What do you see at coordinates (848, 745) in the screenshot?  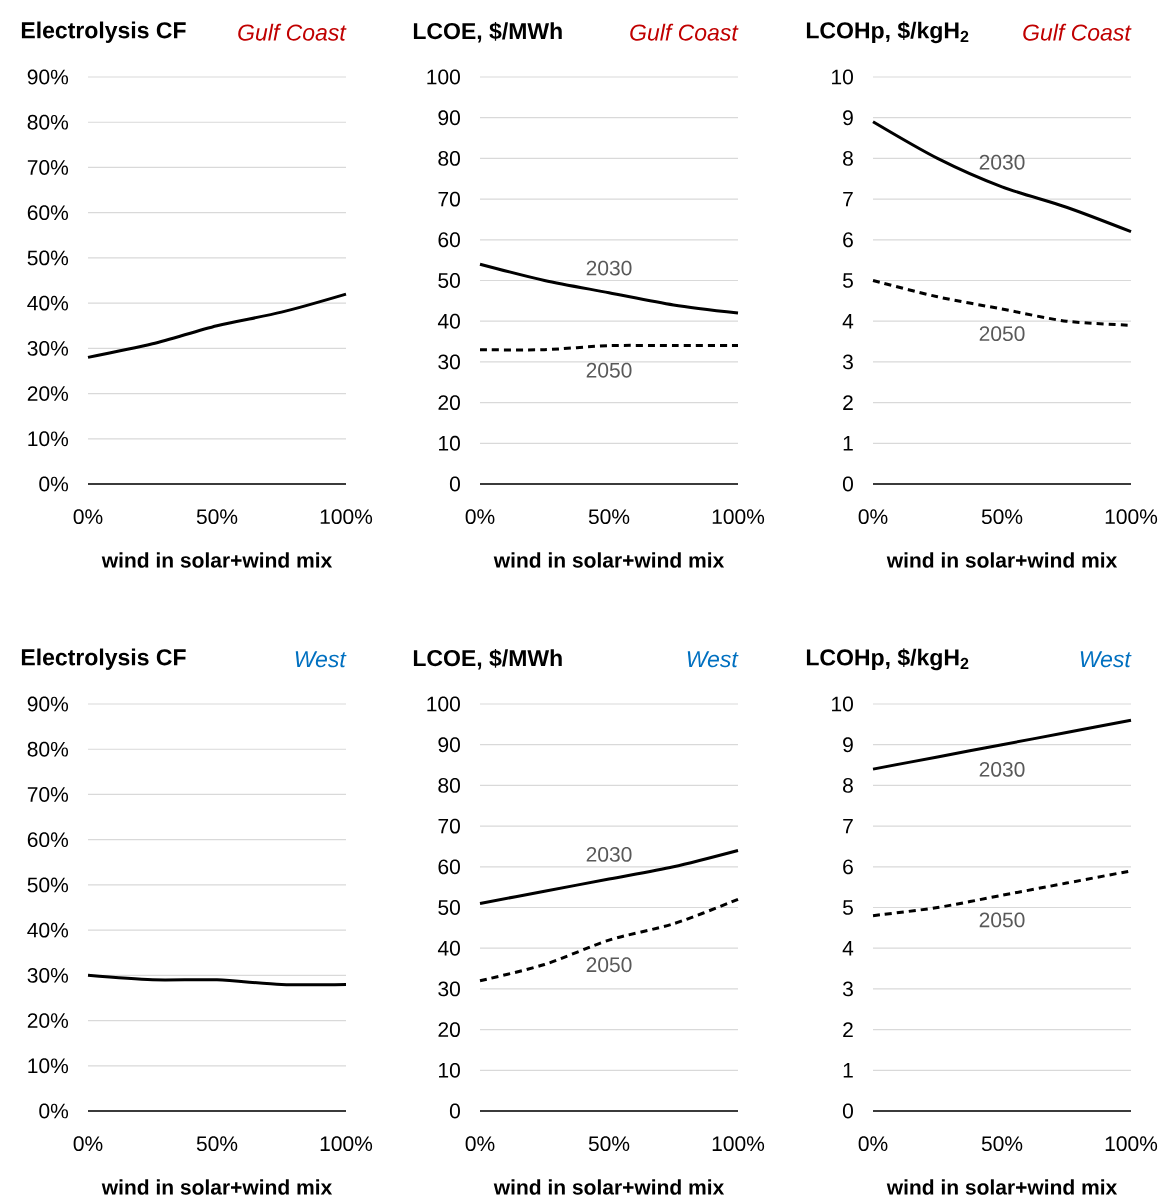 I see `y-tick-label: 9` at bounding box center [848, 745].